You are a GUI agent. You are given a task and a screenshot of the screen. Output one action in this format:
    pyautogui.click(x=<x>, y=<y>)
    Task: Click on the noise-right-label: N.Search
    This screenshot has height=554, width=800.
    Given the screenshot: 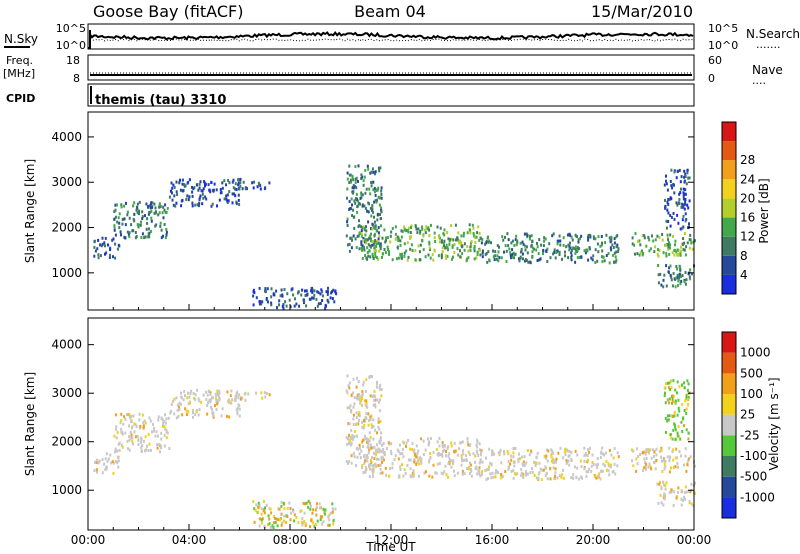 What is the action you would take?
    pyautogui.click(x=773, y=34)
    